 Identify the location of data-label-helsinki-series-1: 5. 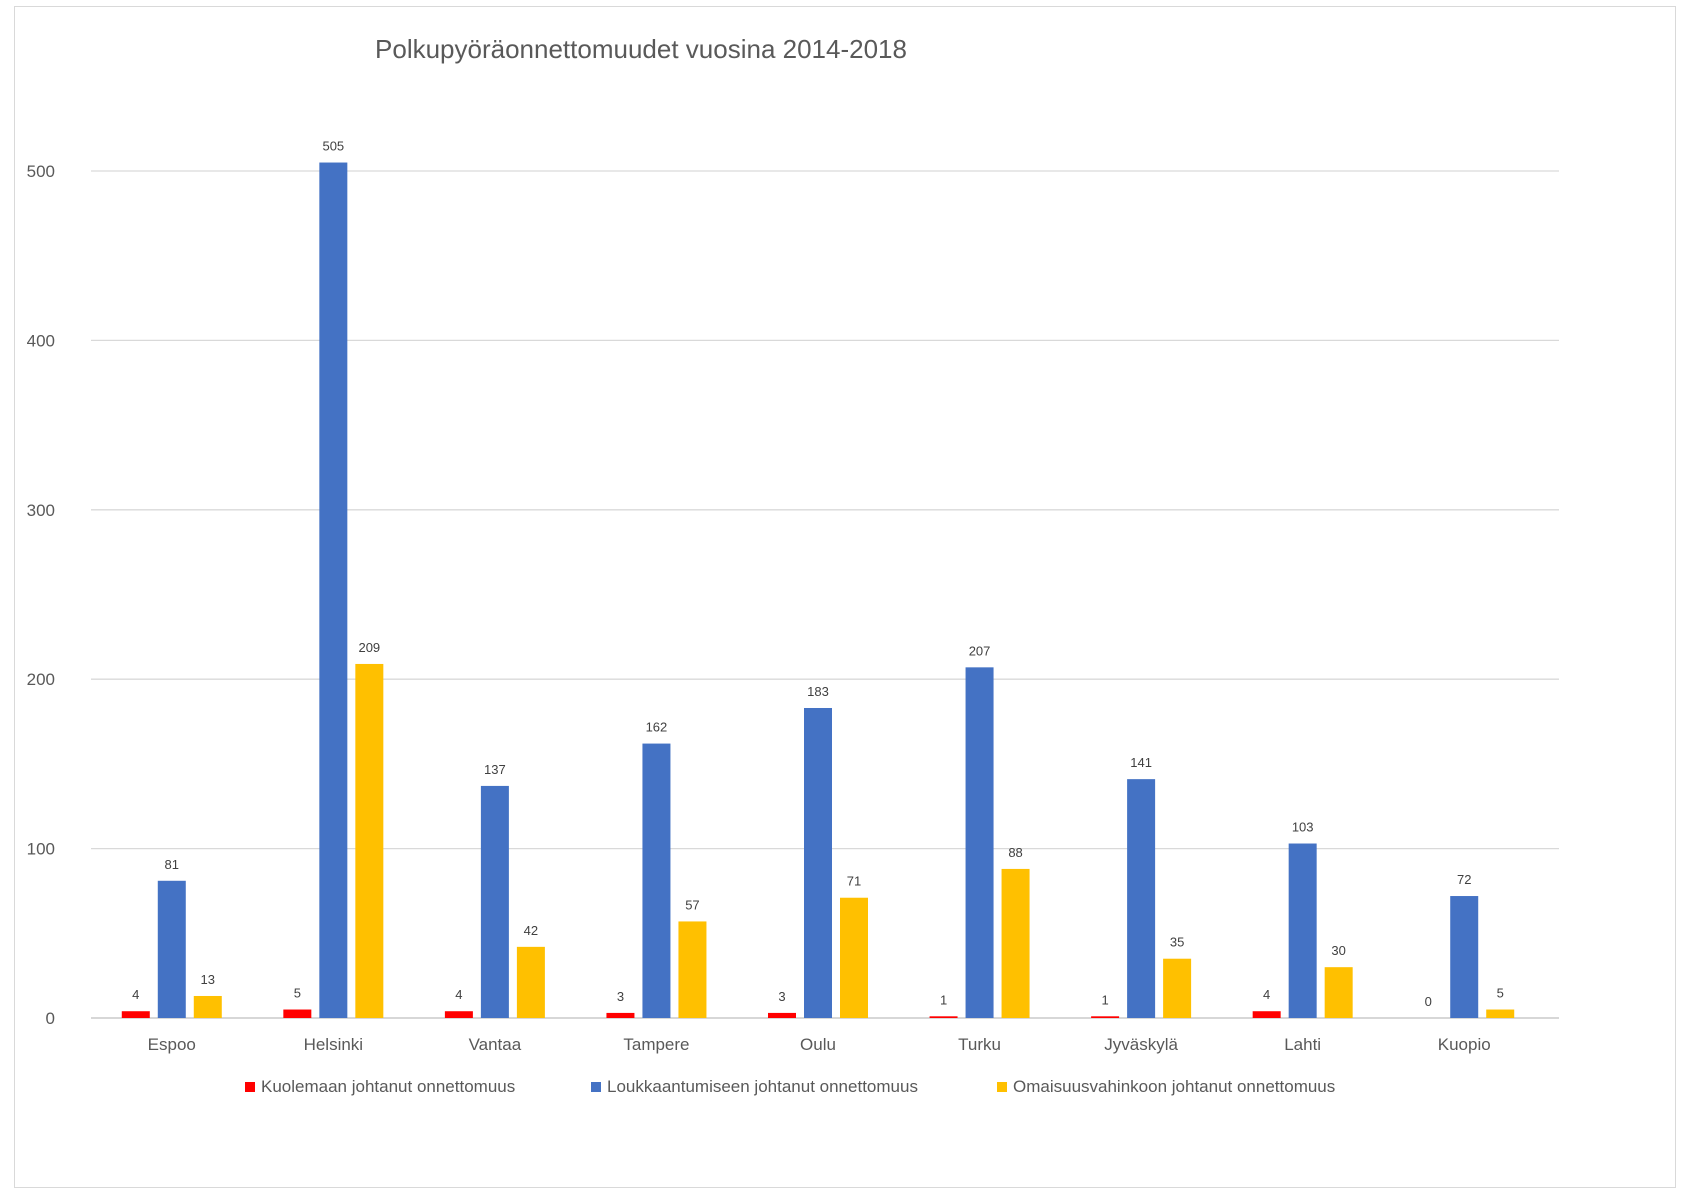
(297, 993).